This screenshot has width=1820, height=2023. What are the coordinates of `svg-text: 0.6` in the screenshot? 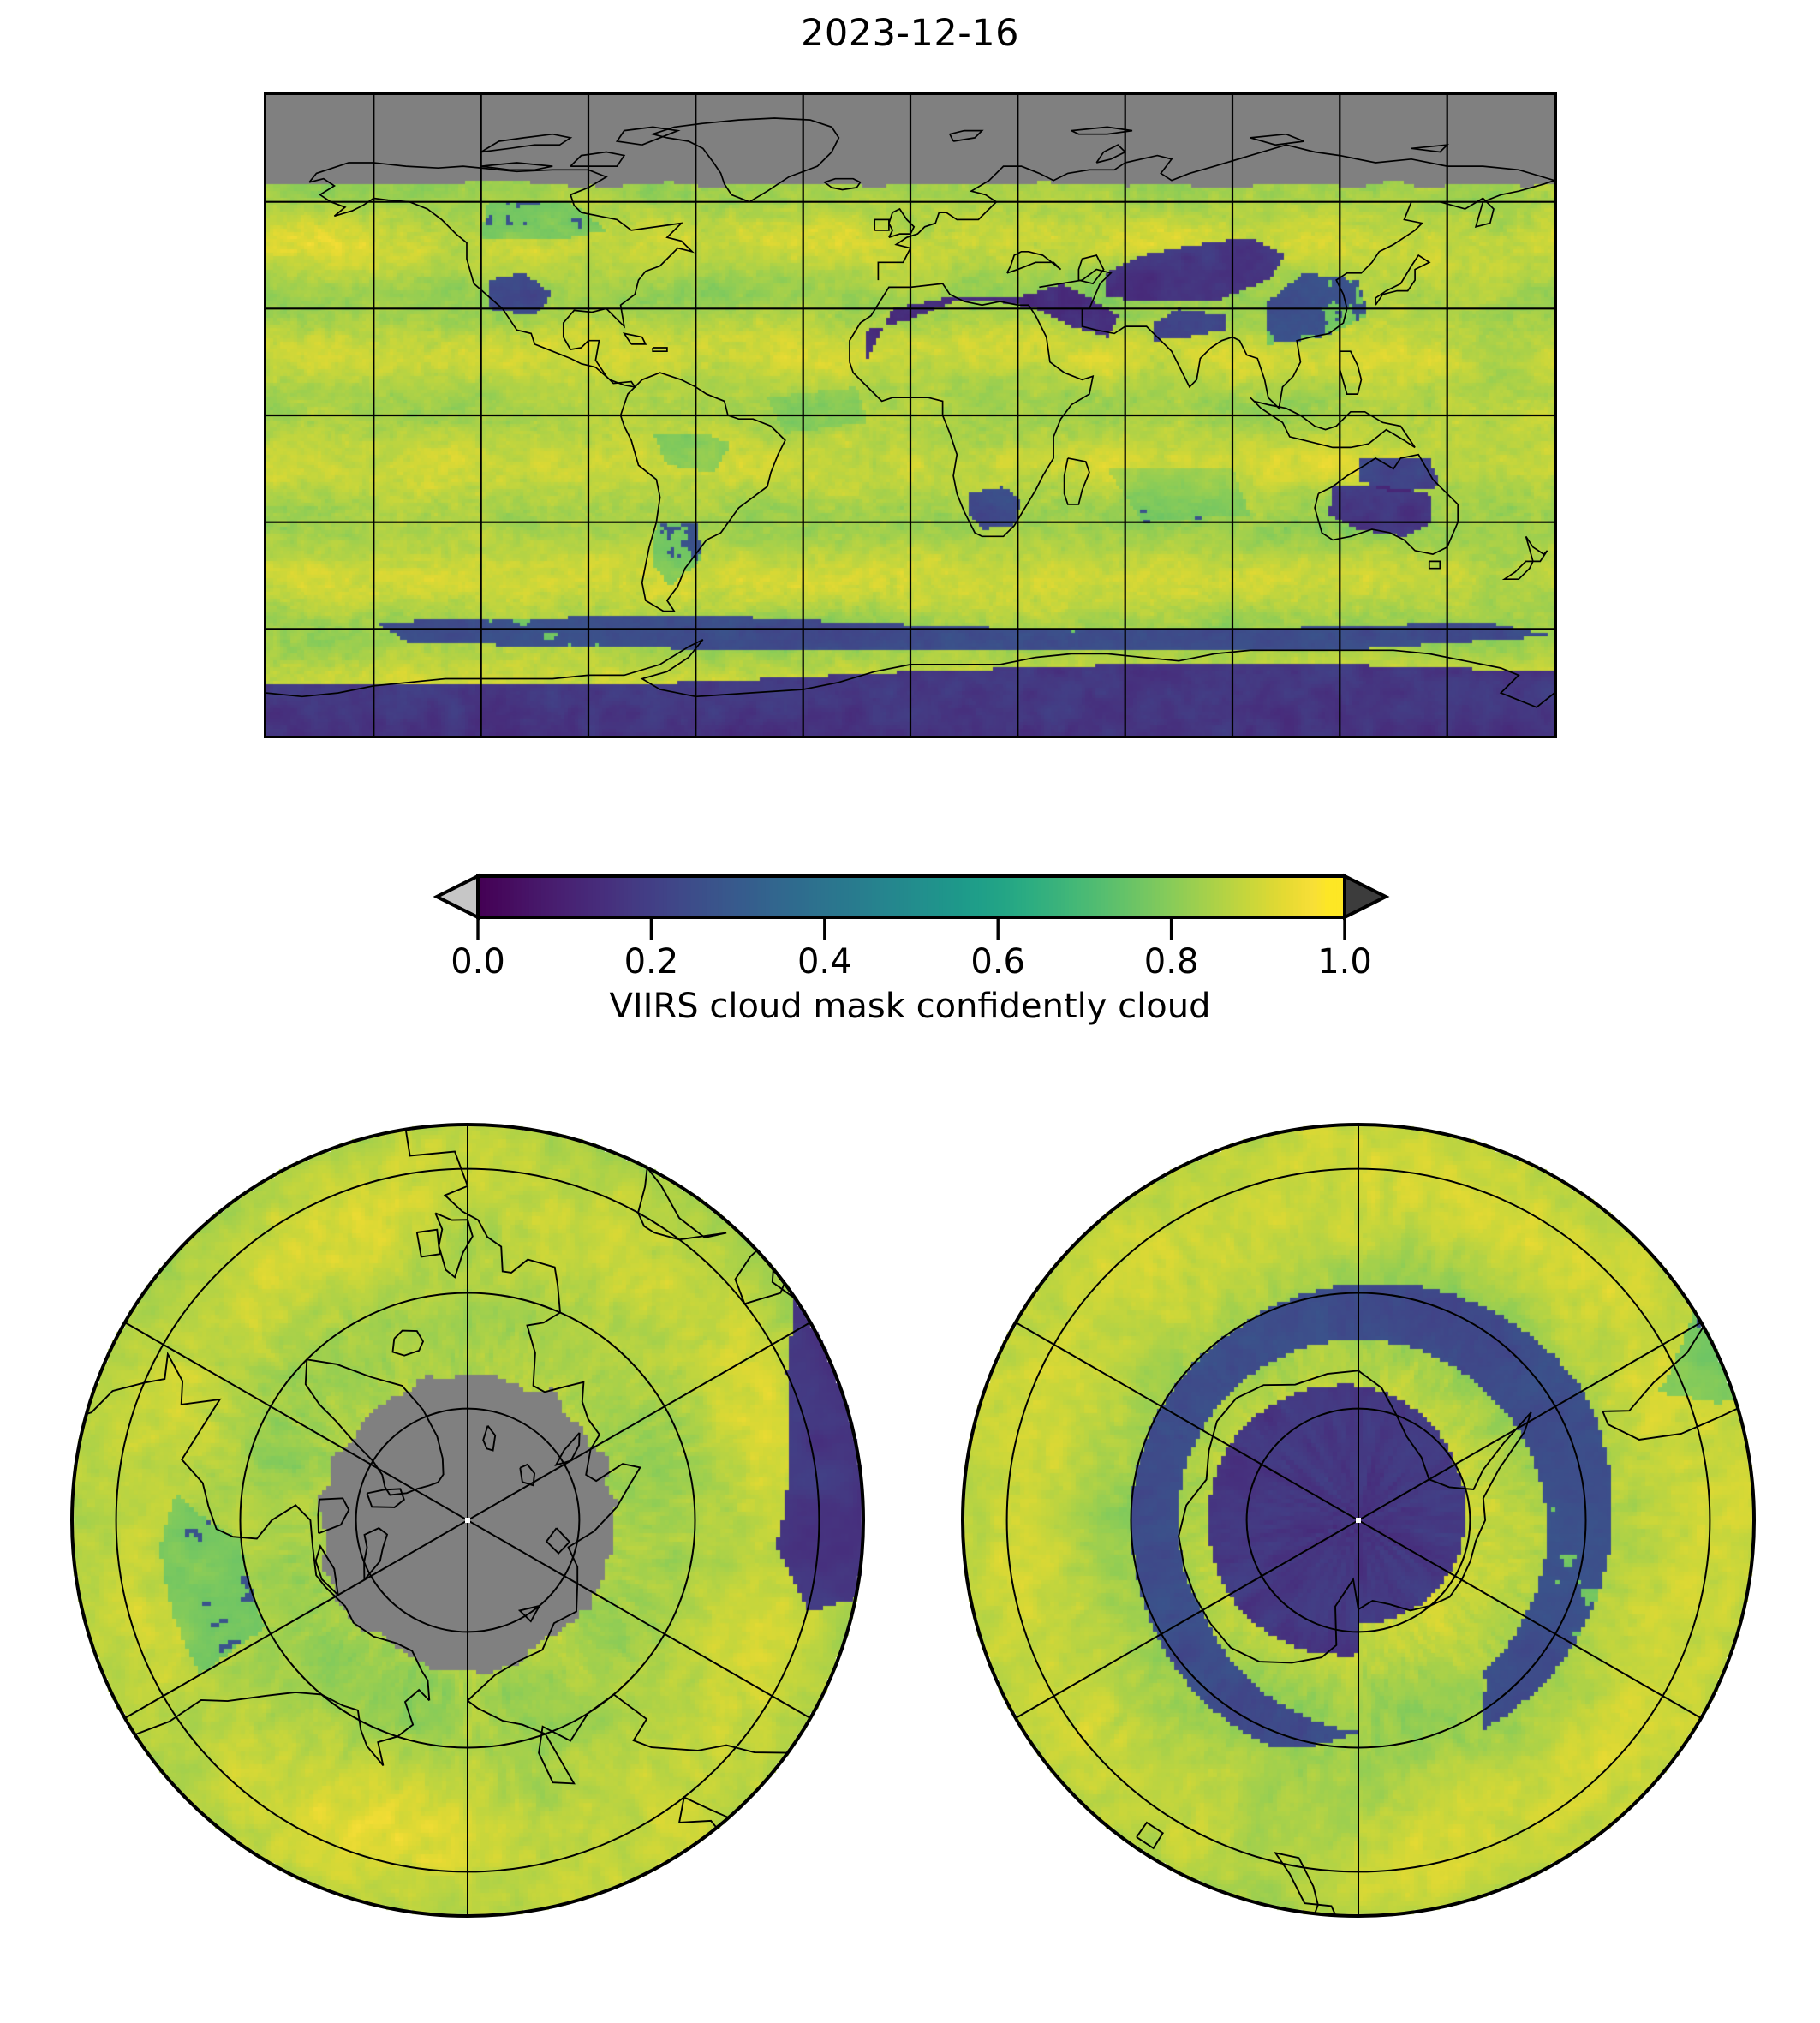 It's located at (998, 962).